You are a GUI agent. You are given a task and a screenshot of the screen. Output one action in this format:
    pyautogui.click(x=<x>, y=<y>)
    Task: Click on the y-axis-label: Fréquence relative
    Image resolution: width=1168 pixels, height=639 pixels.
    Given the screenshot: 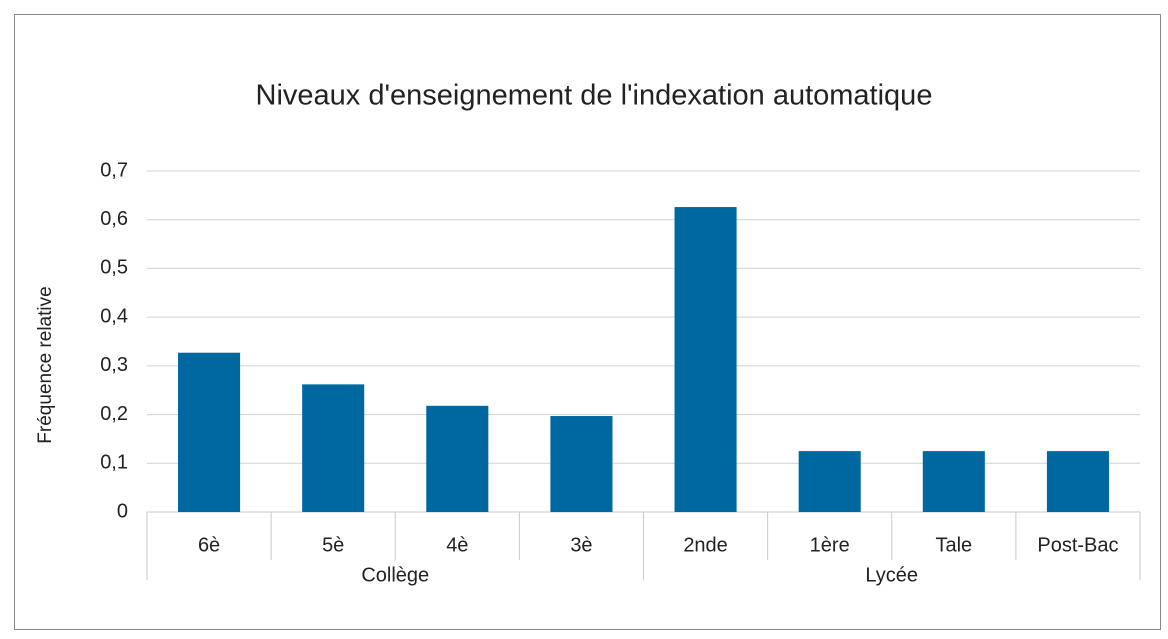 What is the action you would take?
    pyautogui.click(x=45, y=364)
    